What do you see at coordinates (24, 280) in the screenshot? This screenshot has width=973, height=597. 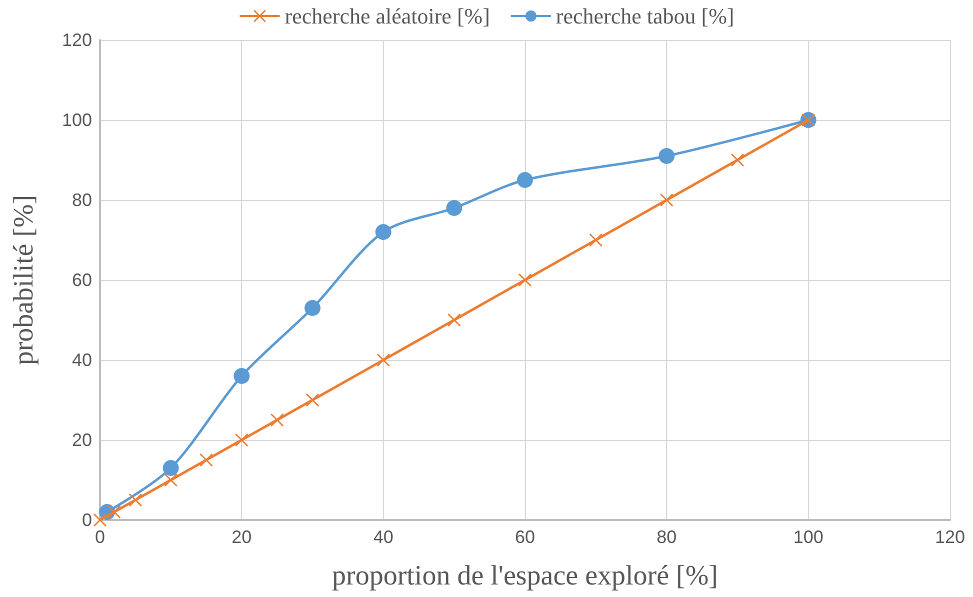 I see `y-axis-title: probabilité [%]` at bounding box center [24, 280].